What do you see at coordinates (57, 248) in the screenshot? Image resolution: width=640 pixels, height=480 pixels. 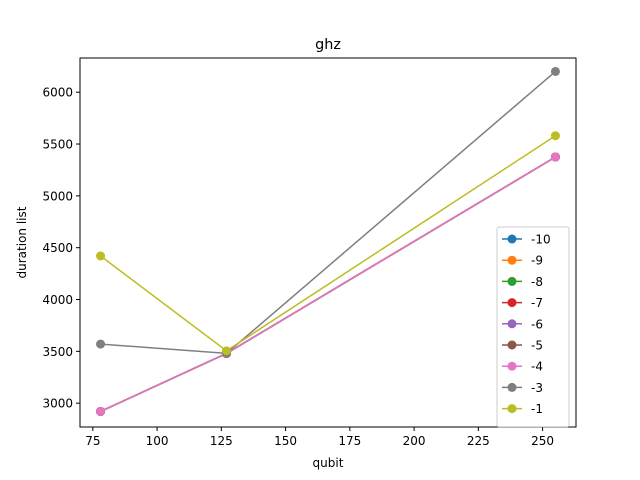 I see `y-tick-label: 4500` at bounding box center [57, 248].